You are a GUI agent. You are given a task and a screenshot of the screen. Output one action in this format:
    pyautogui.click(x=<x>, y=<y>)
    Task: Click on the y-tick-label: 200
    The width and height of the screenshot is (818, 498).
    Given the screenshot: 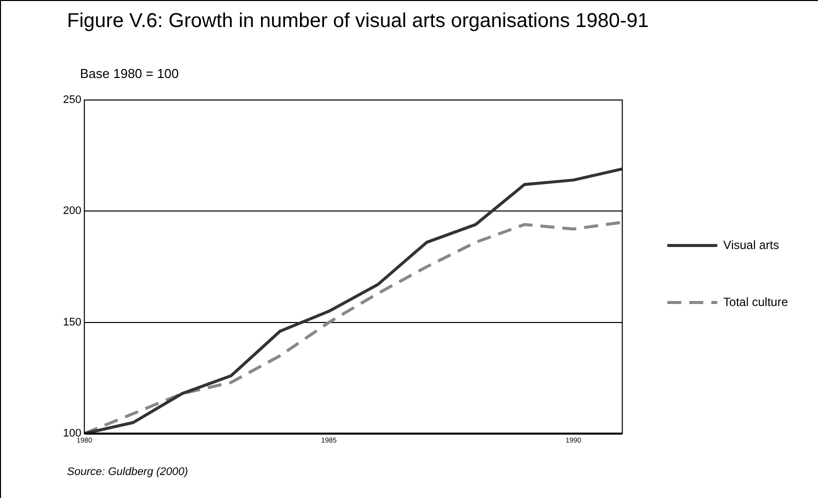 What is the action you would take?
    pyautogui.click(x=72, y=211)
    